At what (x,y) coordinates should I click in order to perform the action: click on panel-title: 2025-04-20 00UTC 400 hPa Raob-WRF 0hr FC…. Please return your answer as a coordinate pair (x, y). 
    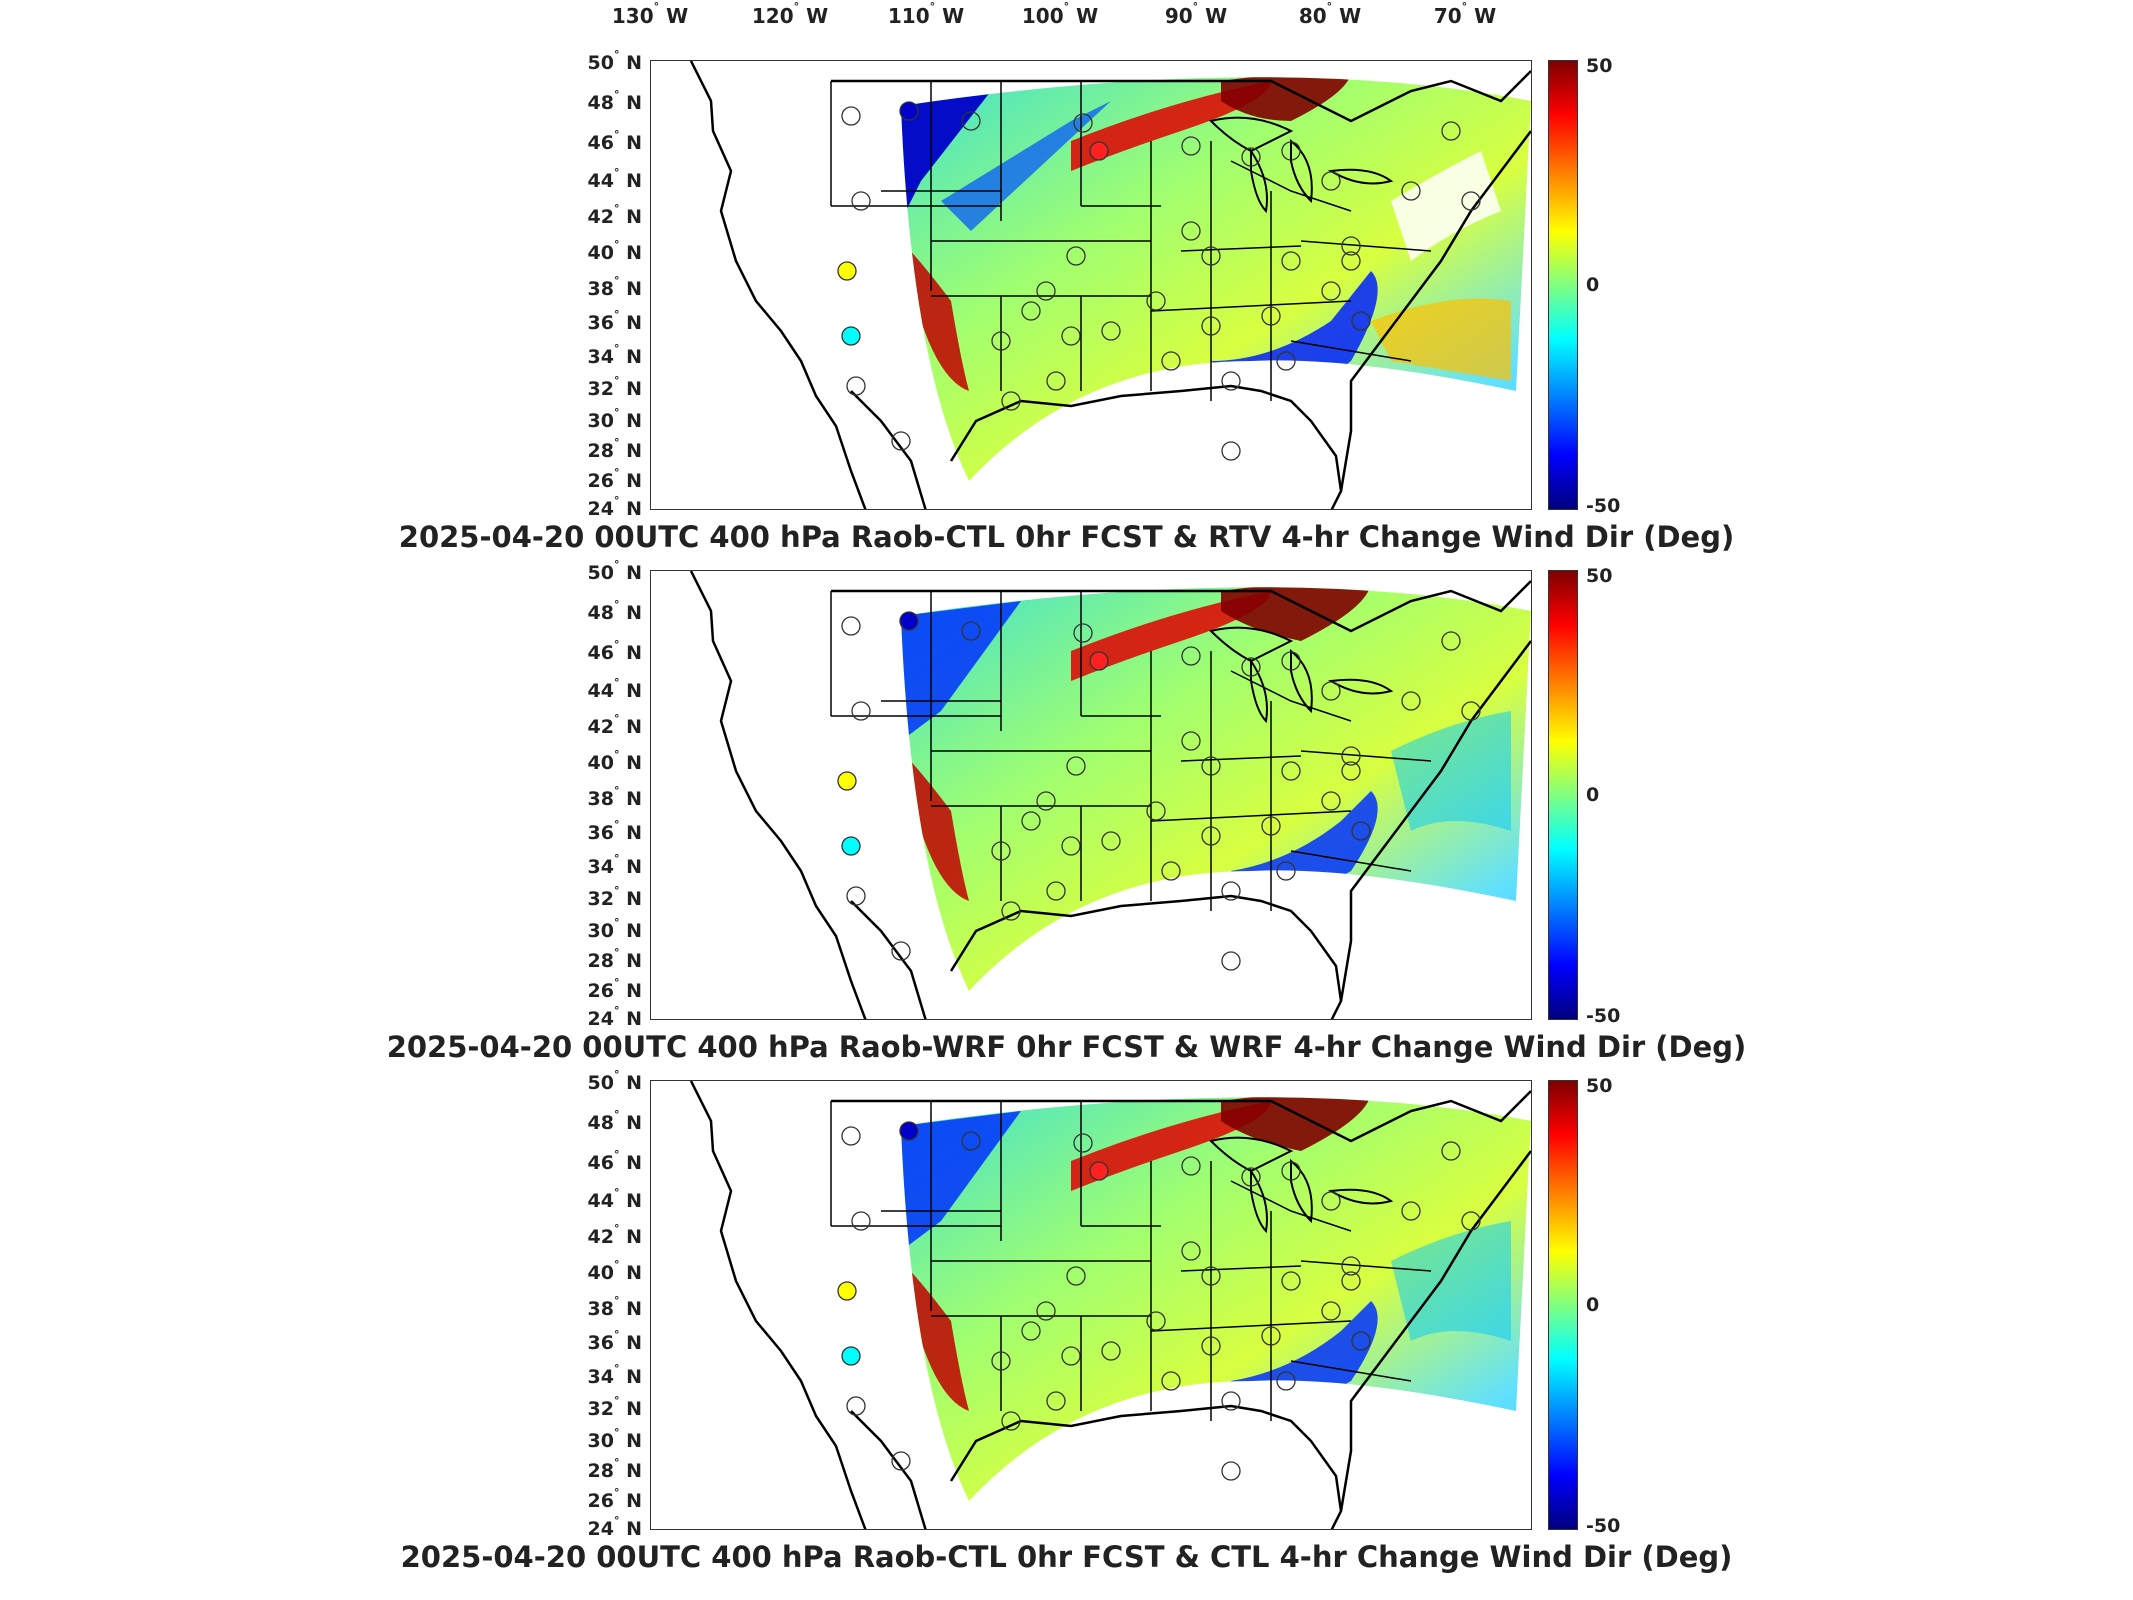
    Looking at the image, I should click on (1066, 1047).